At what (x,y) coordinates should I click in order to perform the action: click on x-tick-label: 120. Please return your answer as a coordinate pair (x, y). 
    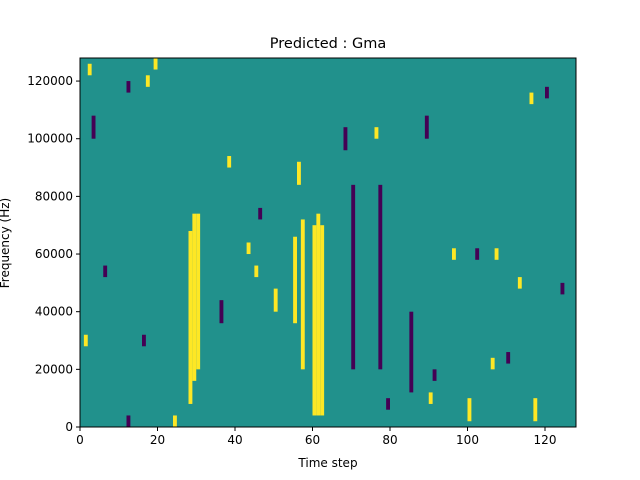
    Looking at the image, I should click on (545, 440).